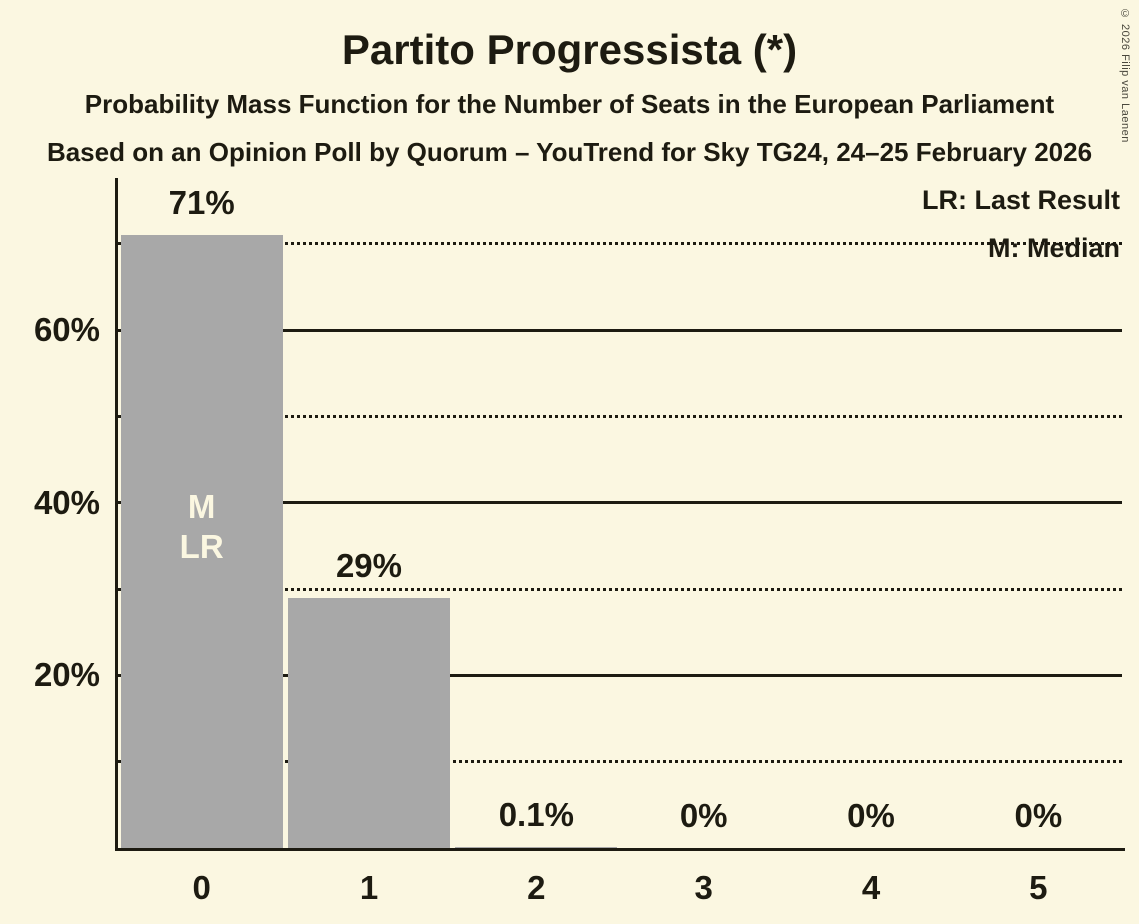  Describe the element at coordinates (369, 887) in the screenshot. I see `x-tick-label-1: 1` at that location.